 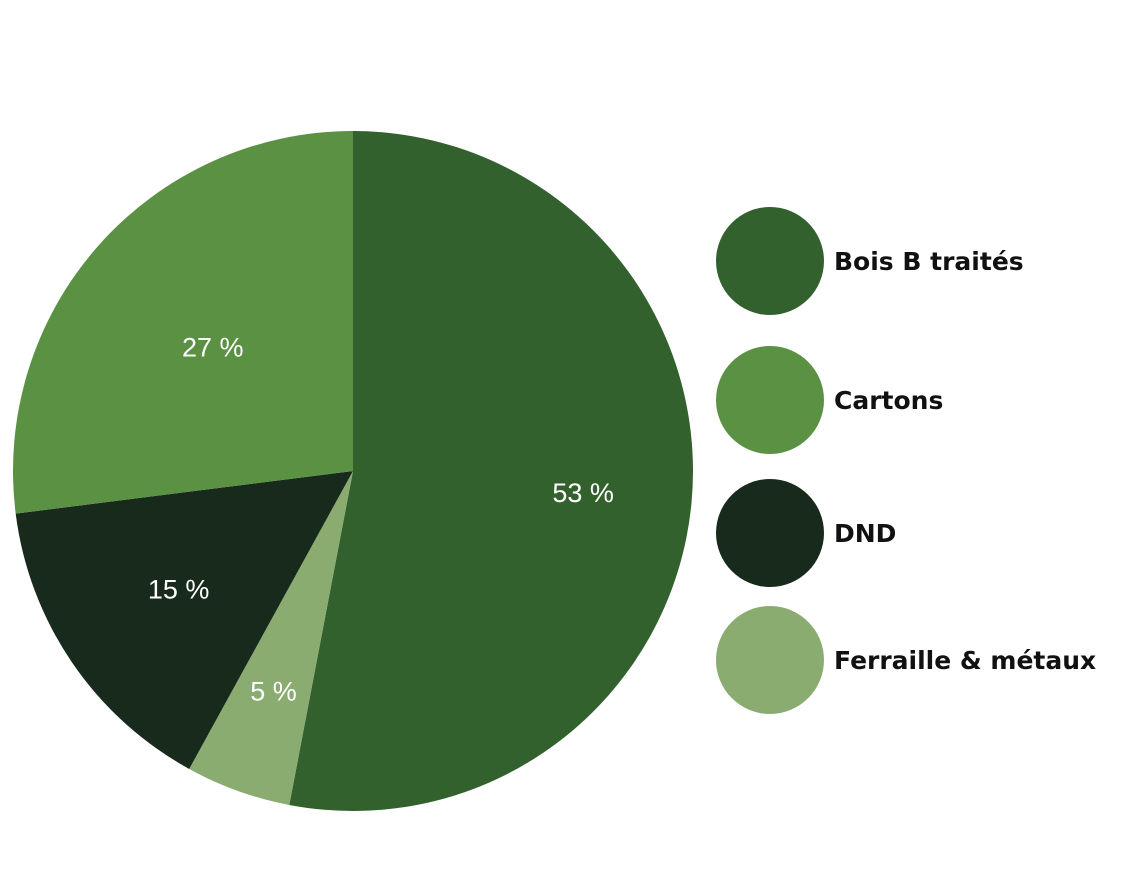 I want to click on pie-label-bois-b-traites: 53 %, so click(x=583, y=493).